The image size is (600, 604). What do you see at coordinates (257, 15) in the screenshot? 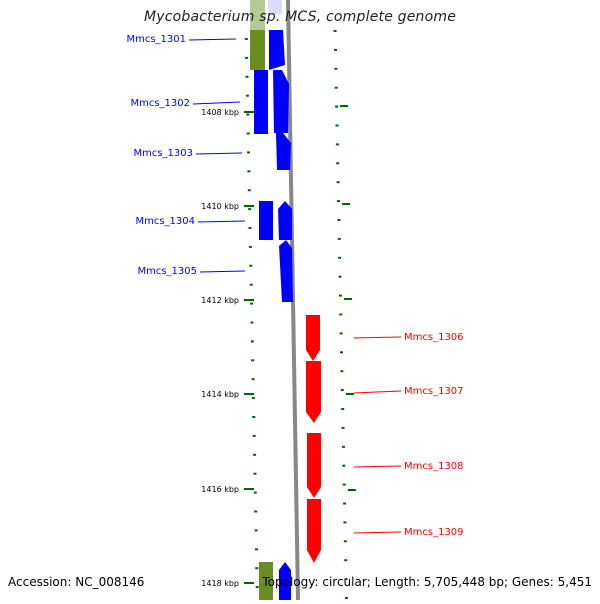
I see `feature-1301-pale` at bounding box center [257, 15].